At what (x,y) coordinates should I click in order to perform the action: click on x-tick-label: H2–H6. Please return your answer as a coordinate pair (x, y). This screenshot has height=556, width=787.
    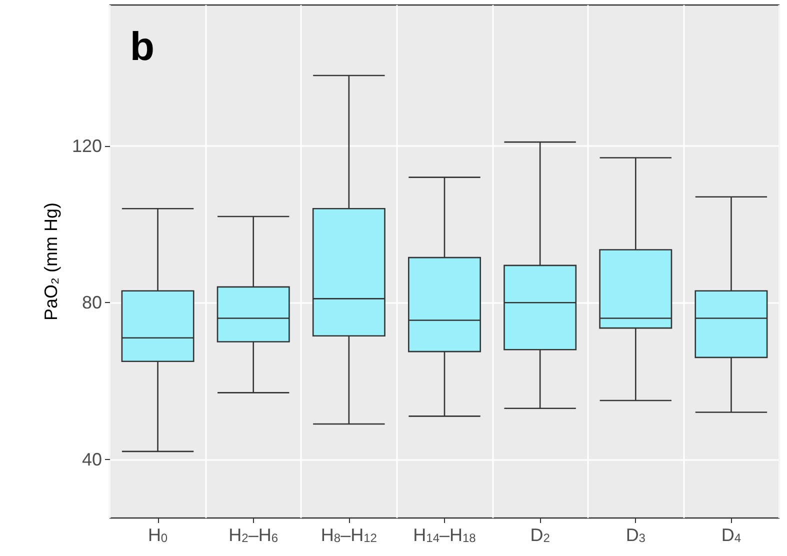
    Looking at the image, I should click on (253, 535).